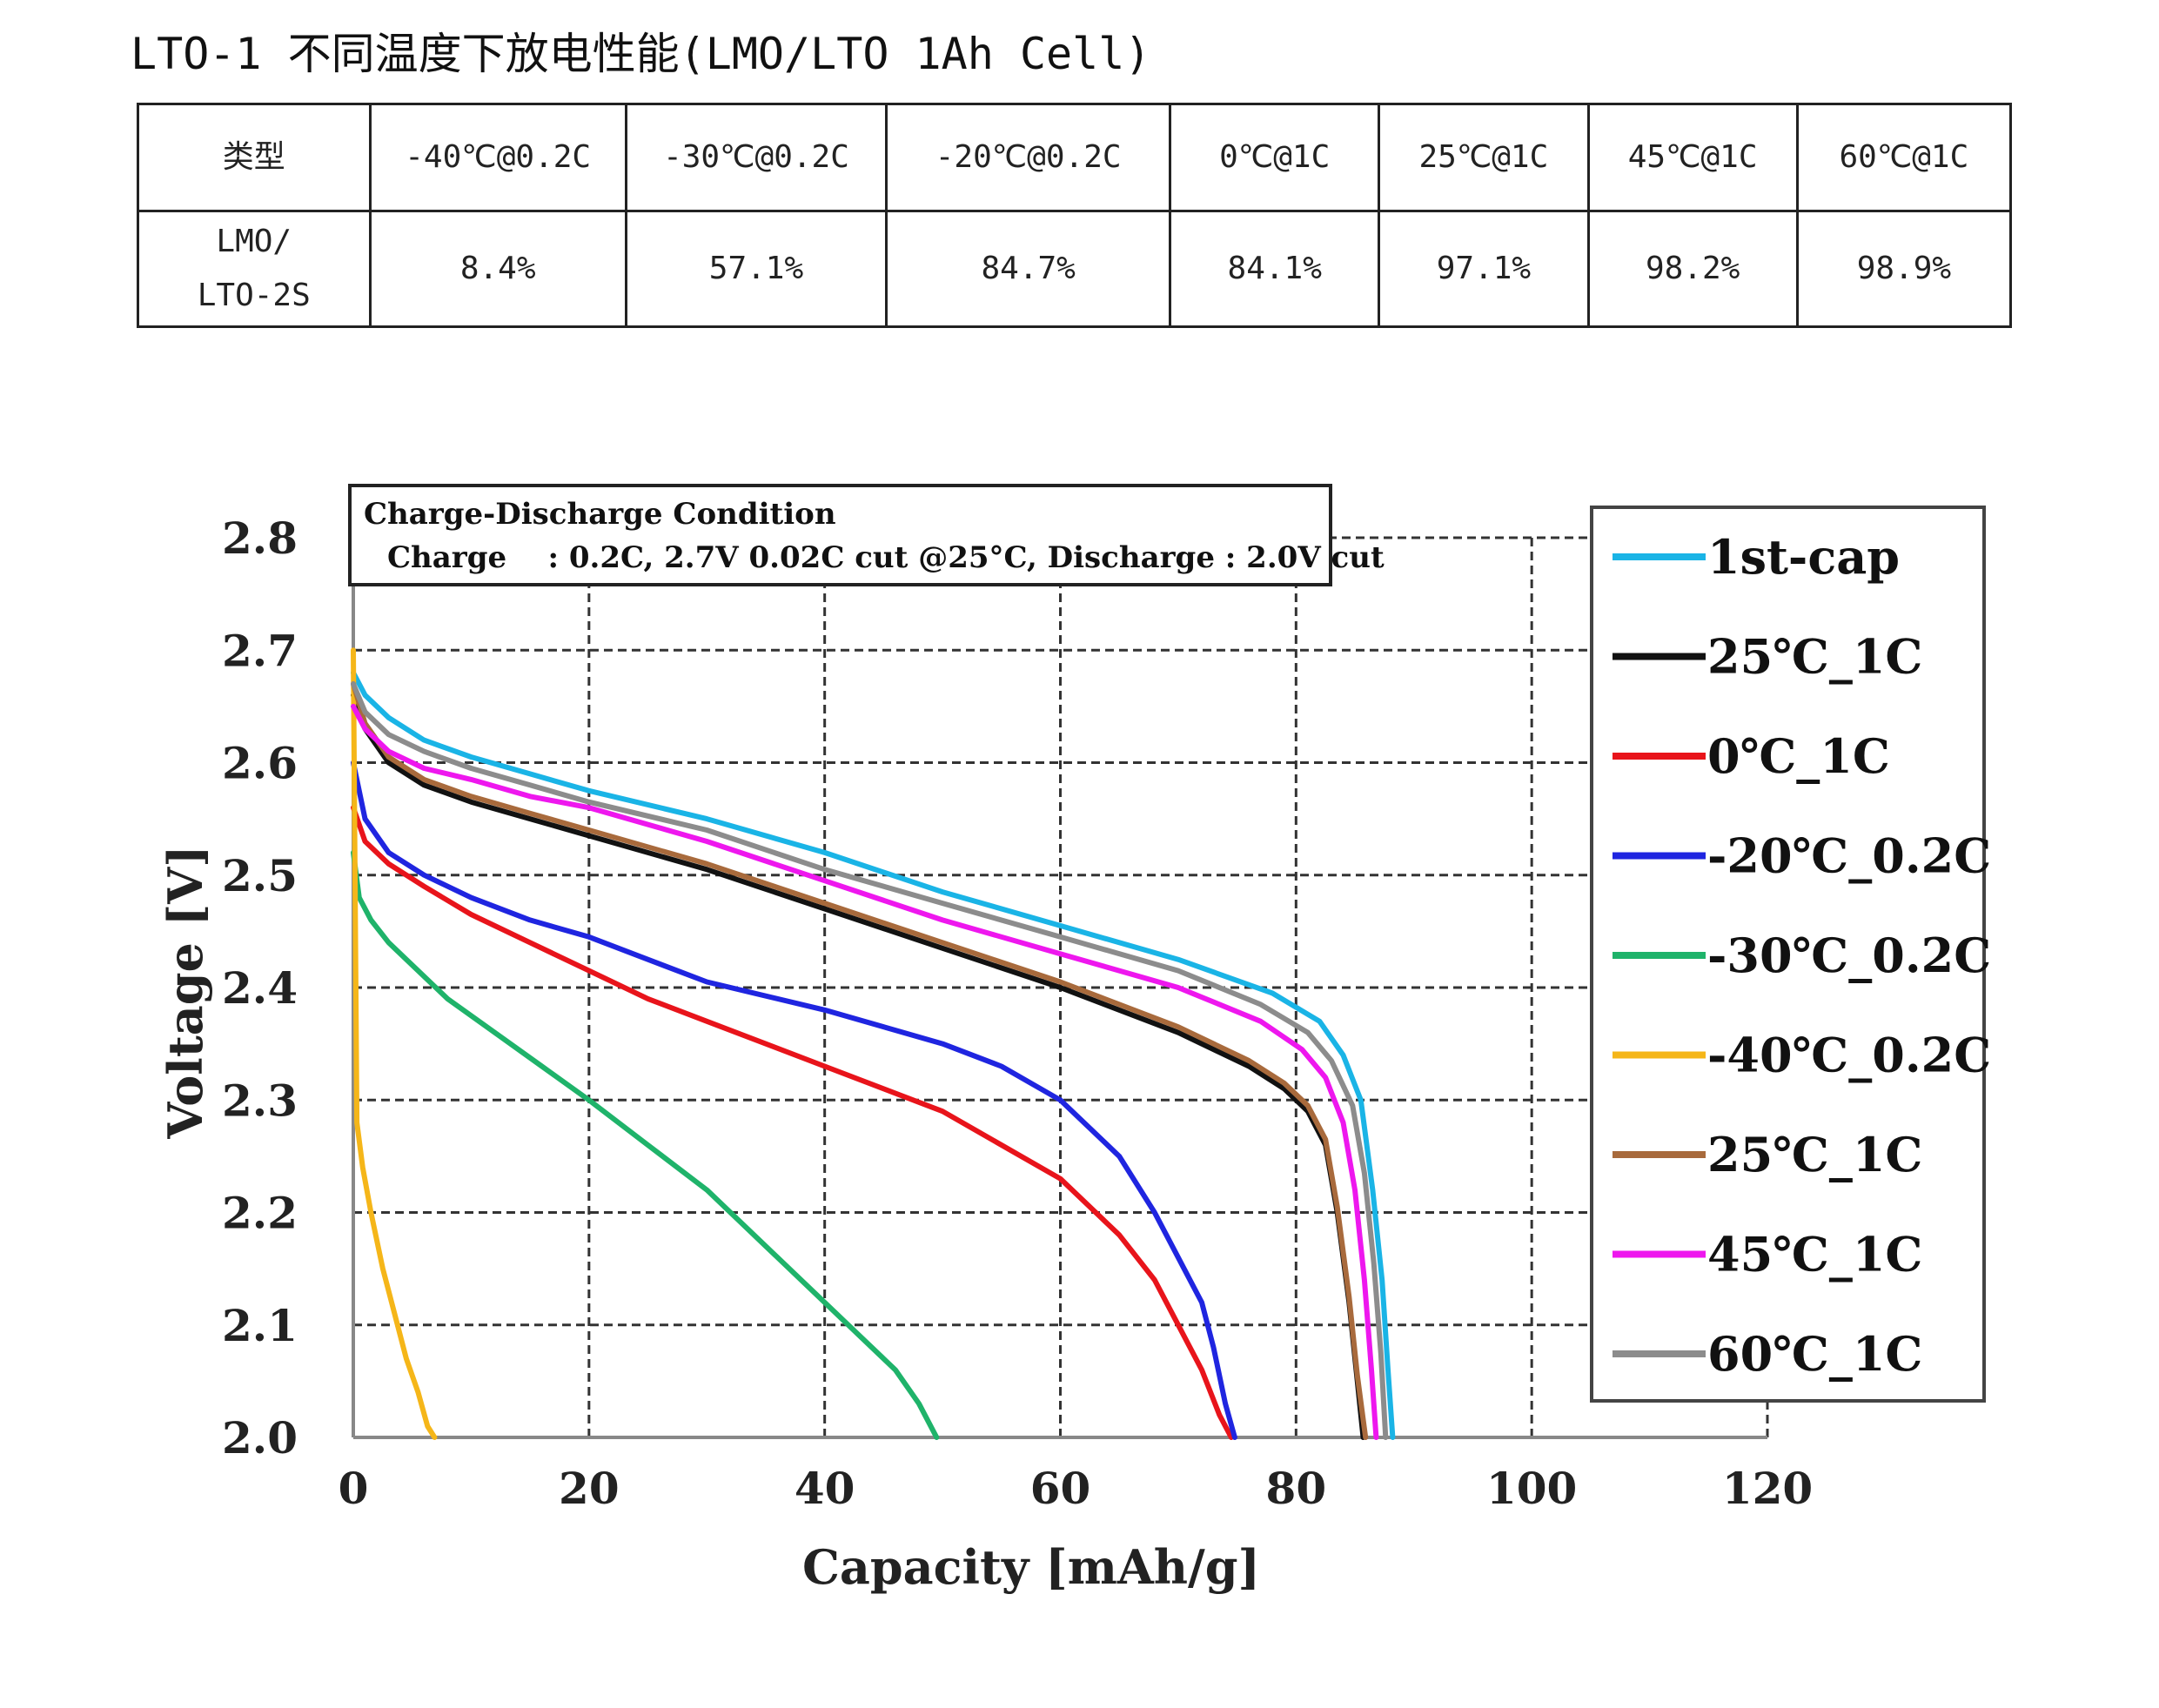 The image size is (2159, 1708). What do you see at coordinates (1767, 1489) in the screenshot?
I see `x-tick-label: 120` at bounding box center [1767, 1489].